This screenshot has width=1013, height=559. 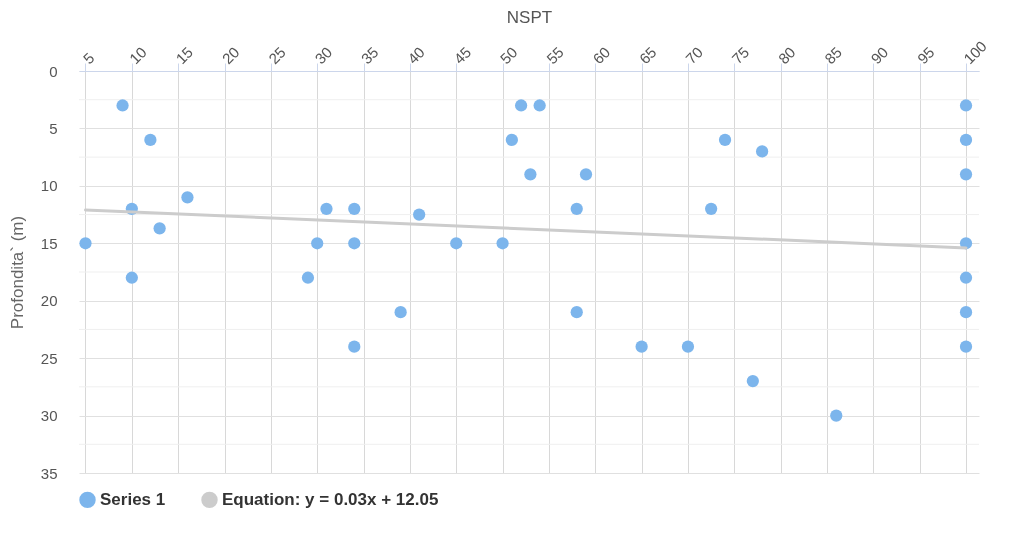 What do you see at coordinates (647, 55) in the screenshot?
I see `x-tick-label: 65` at bounding box center [647, 55].